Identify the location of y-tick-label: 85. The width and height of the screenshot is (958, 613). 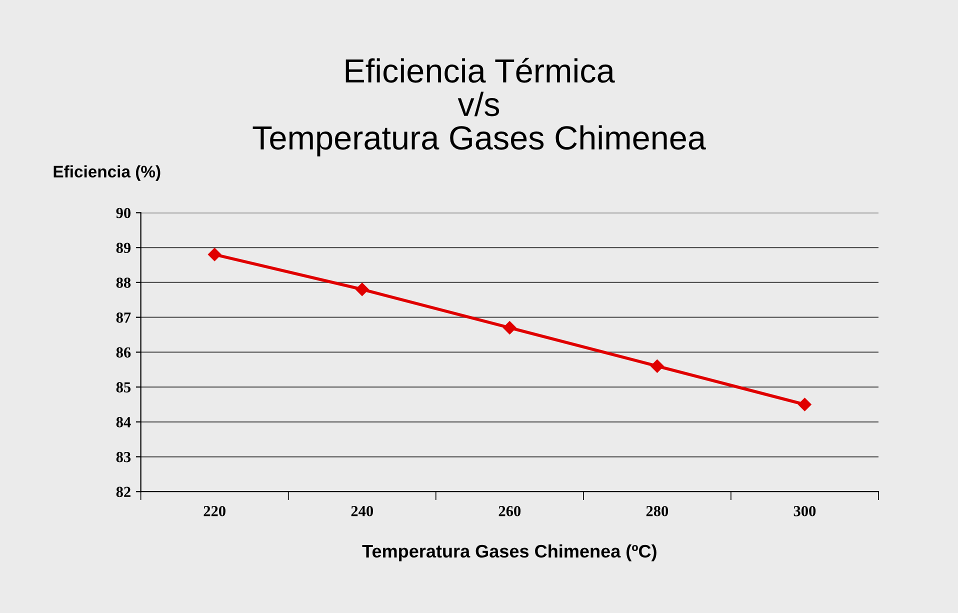
(123, 387).